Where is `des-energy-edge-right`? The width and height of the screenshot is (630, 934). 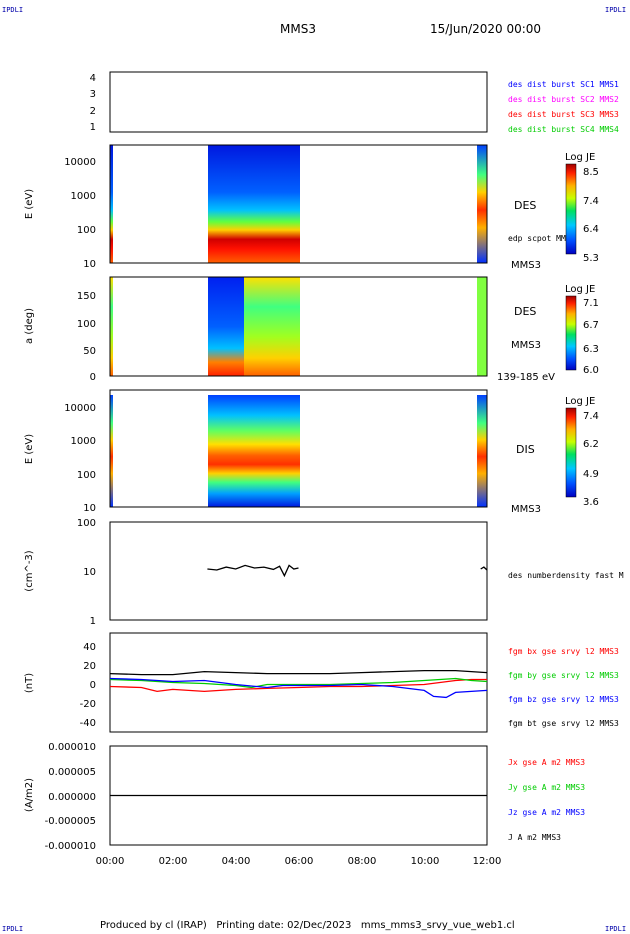
des-energy-edge-right is located at coordinates (482, 204).